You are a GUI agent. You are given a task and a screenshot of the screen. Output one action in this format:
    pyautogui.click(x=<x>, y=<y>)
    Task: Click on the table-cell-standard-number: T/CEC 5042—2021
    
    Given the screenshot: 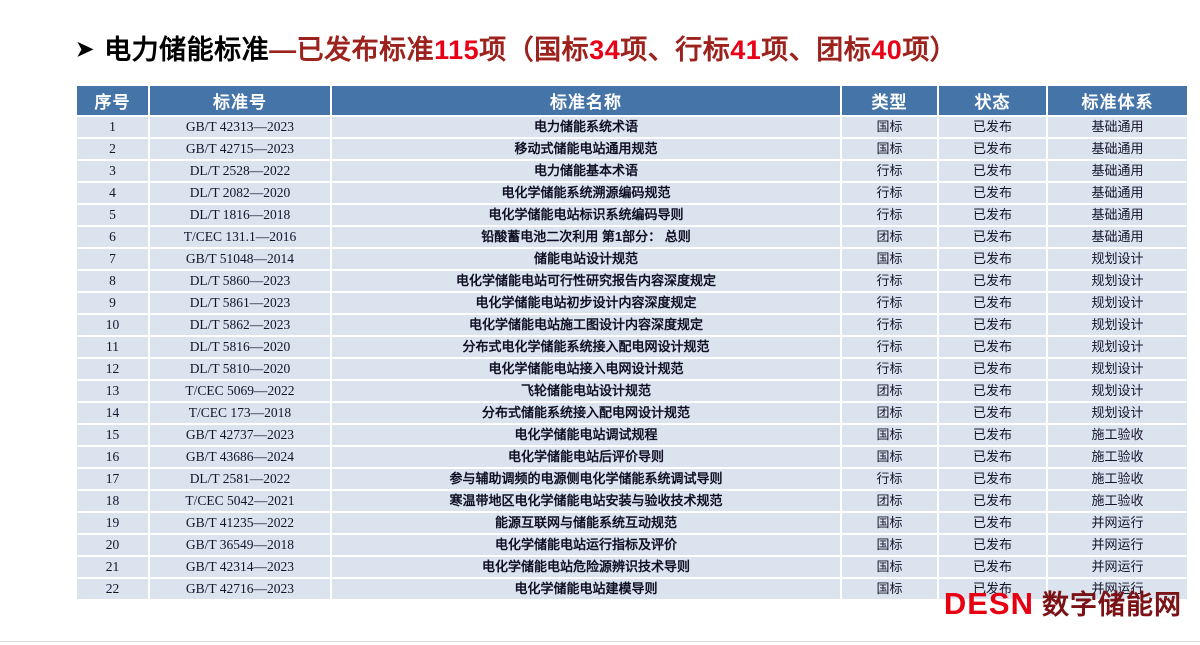 What is the action you would take?
    pyautogui.click(x=240, y=501)
    